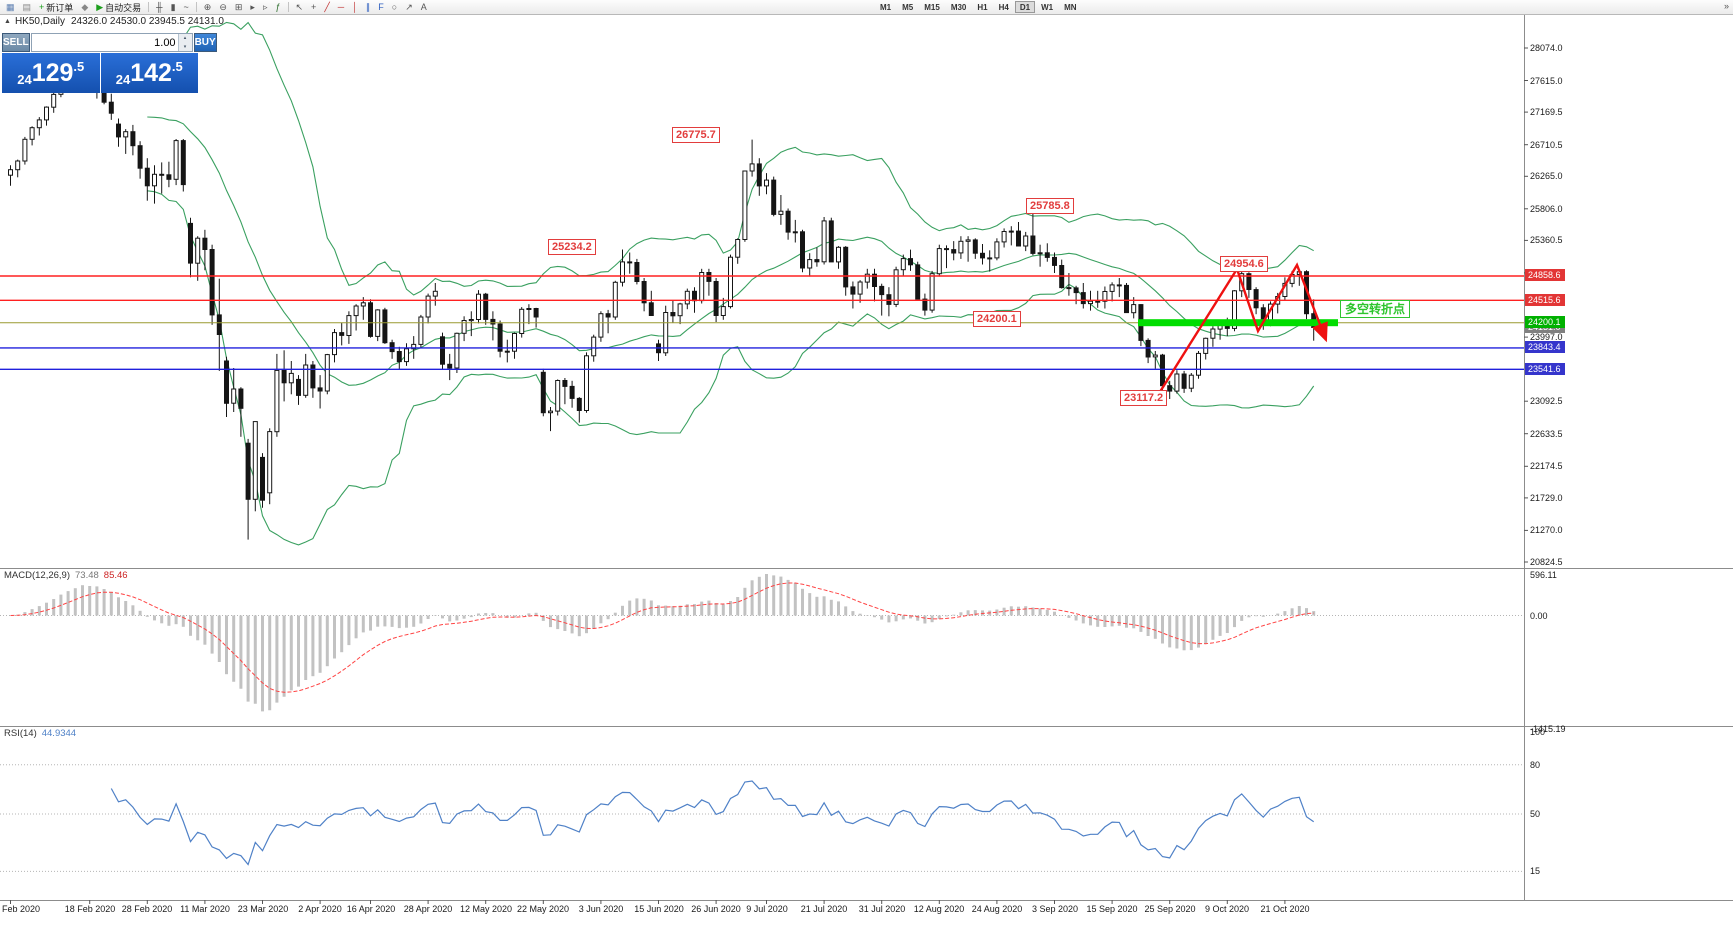  Describe the element at coordinates (1545, 369) in the screenshot. I see `price-tag-23541.6: 23541.6` at that location.